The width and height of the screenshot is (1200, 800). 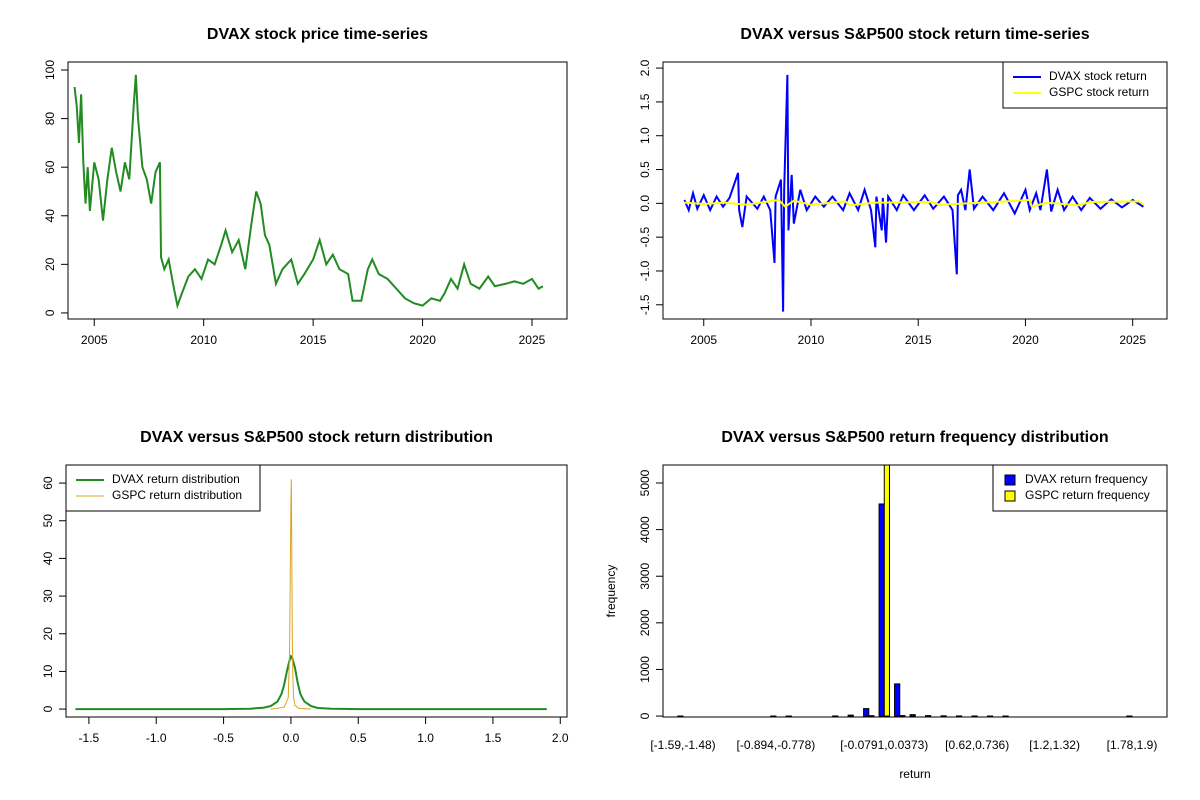 What do you see at coordinates (645, 622) in the screenshot?
I see `y-tick-label: 2000` at bounding box center [645, 622].